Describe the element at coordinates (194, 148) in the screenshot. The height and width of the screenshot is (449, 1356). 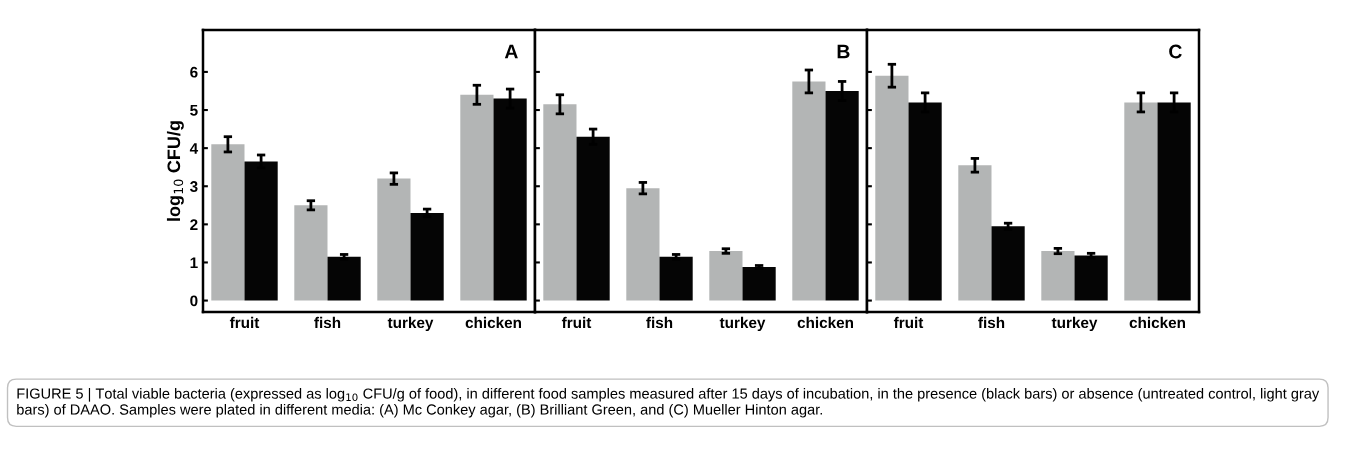
I see `y-tick-label: 4` at that location.